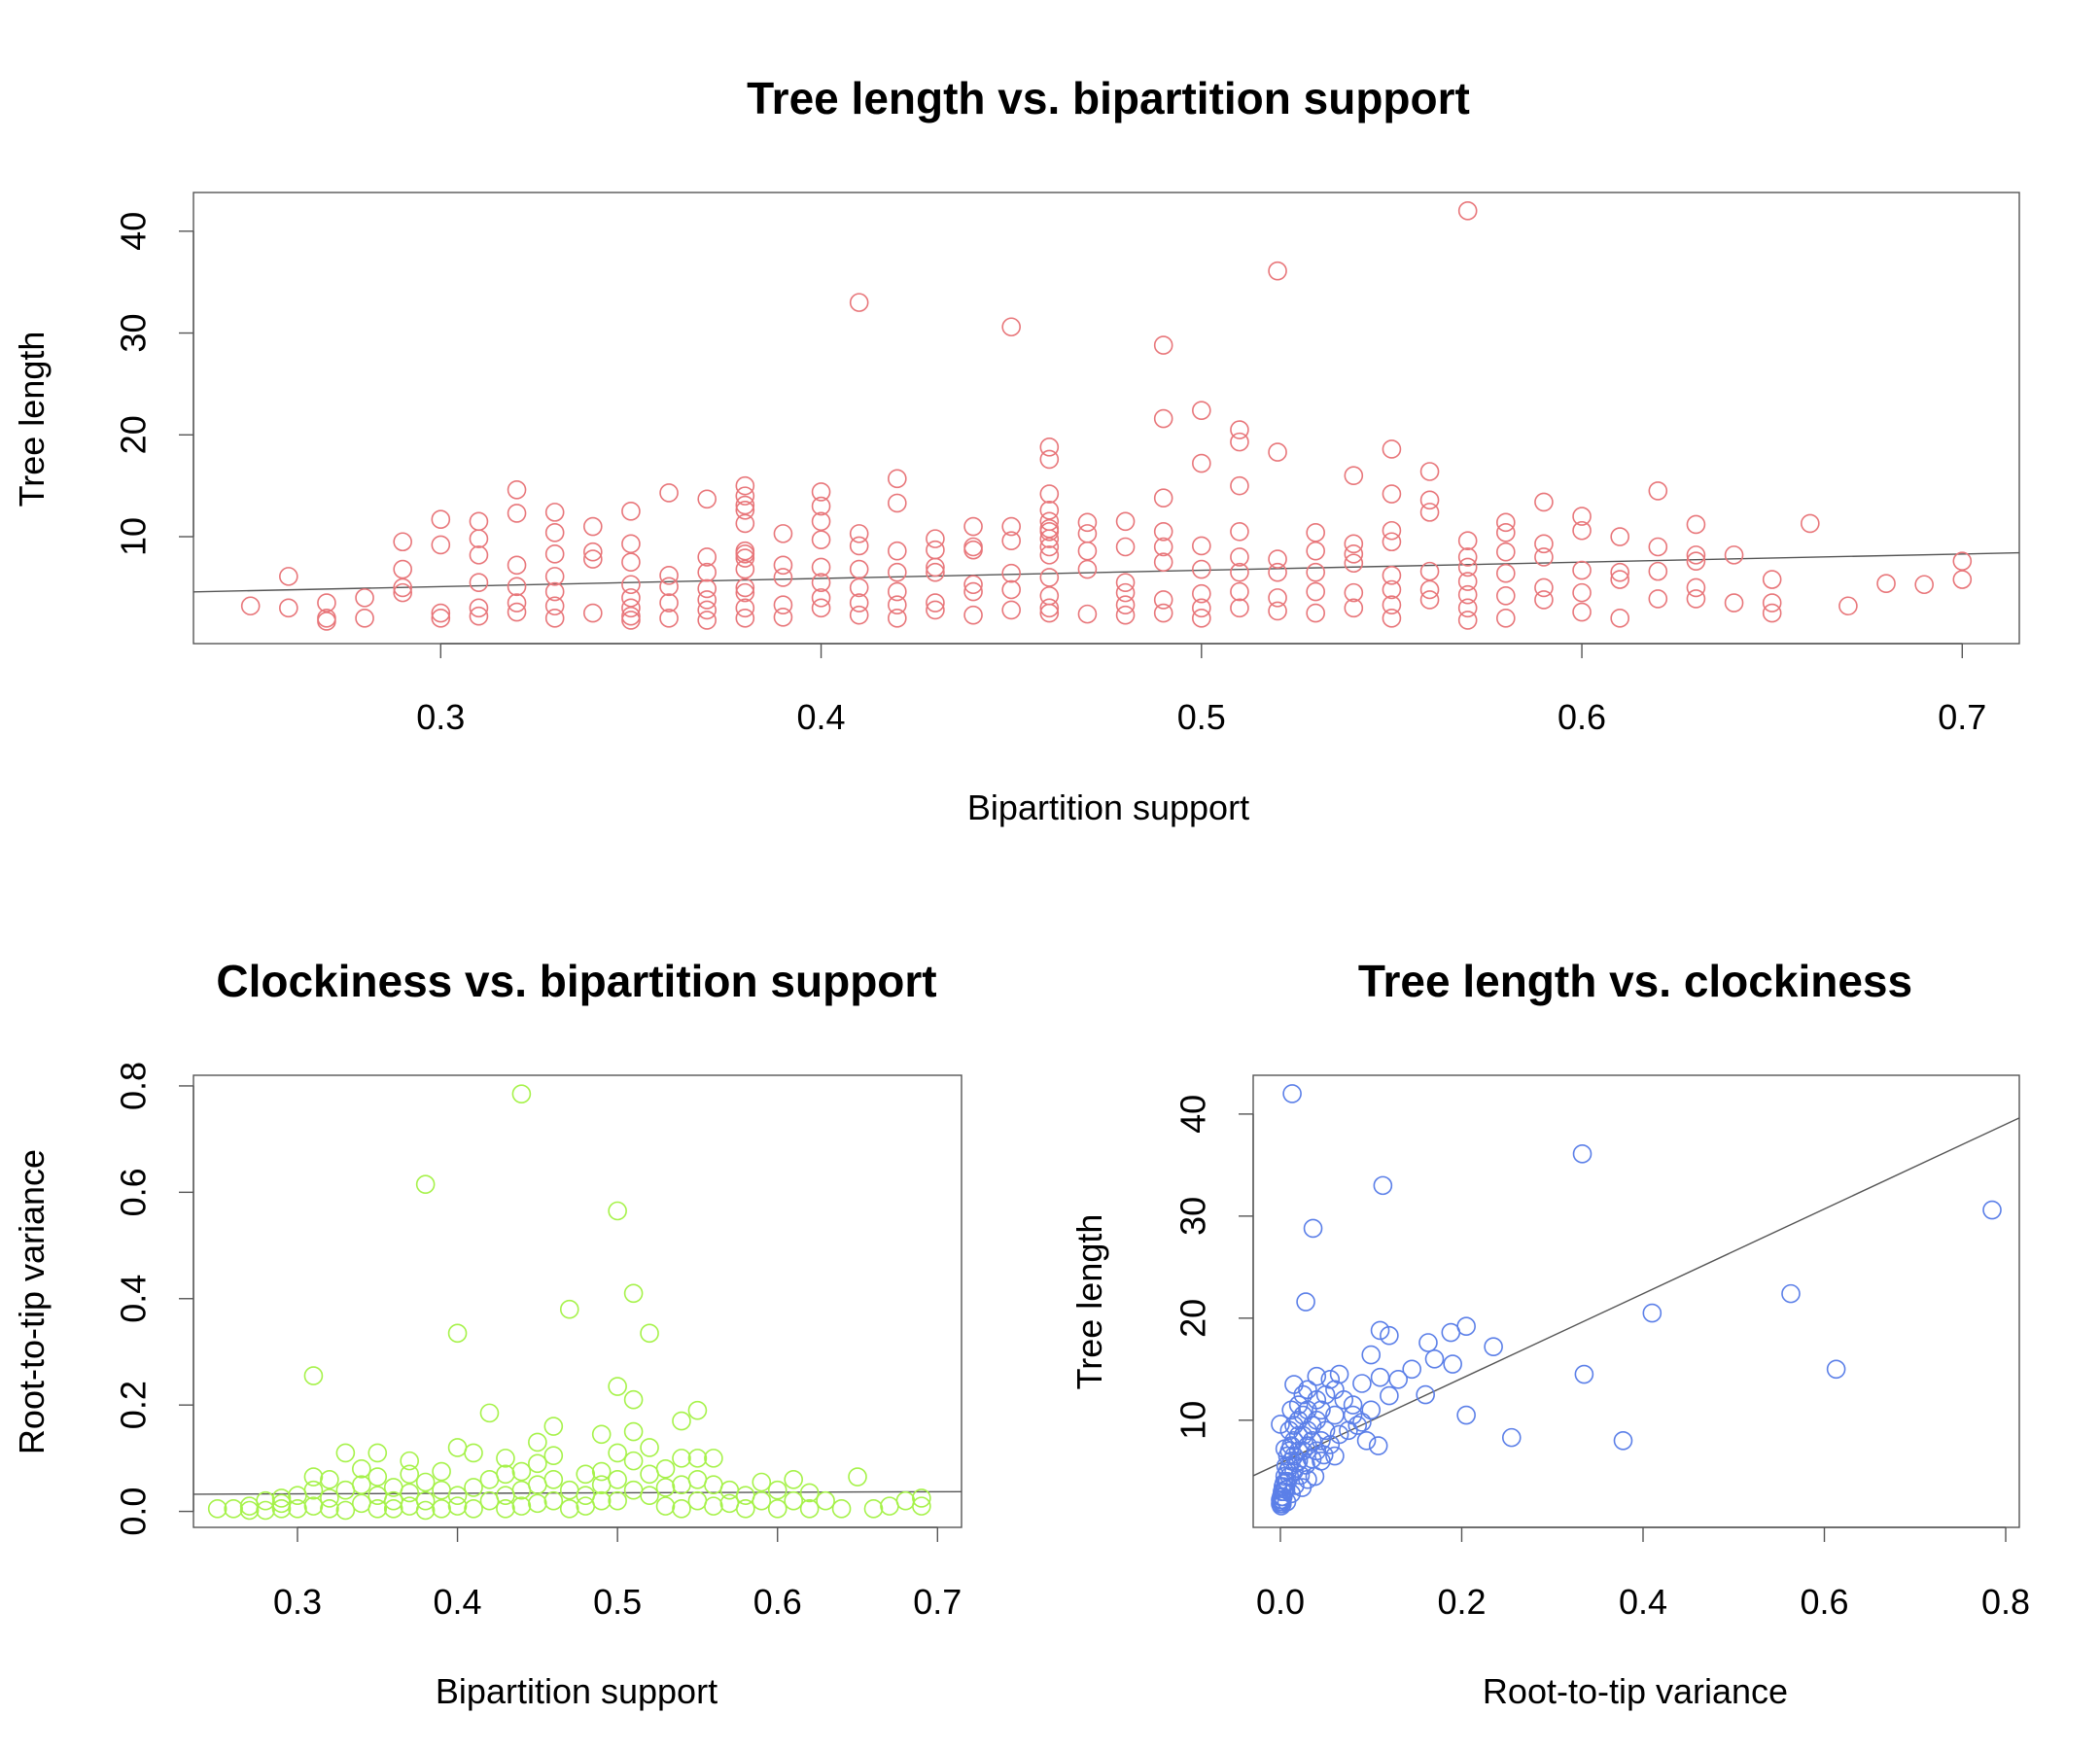 This screenshot has width=2100, height=1750. What do you see at coordinates (32, 1301) in the screenshot?
I see `bottom-left-y-axis-label: Root-to-tip variance` at bounding box center [32, 1301].